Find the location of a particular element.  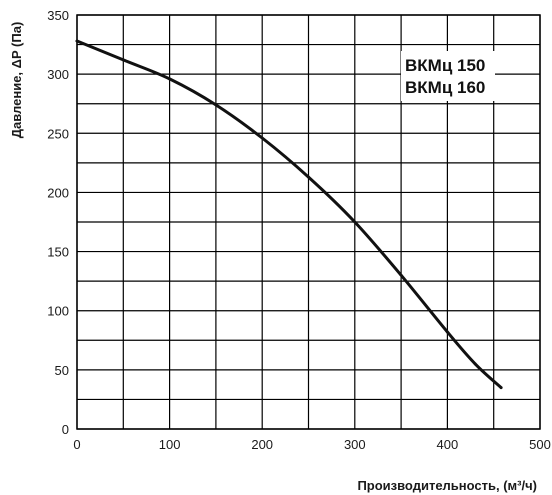

y-tick-label: 300 is located at coordinates (58, 74).